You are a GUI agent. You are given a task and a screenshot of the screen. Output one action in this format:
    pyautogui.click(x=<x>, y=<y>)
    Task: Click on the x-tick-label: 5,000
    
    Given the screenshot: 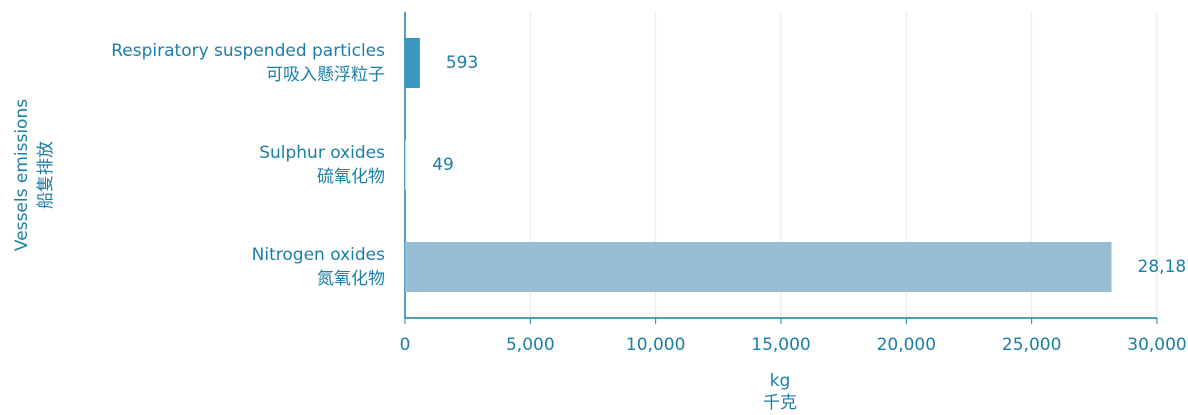 What is the action you would take?
    pyautogui.click(x=530, y=345)
    